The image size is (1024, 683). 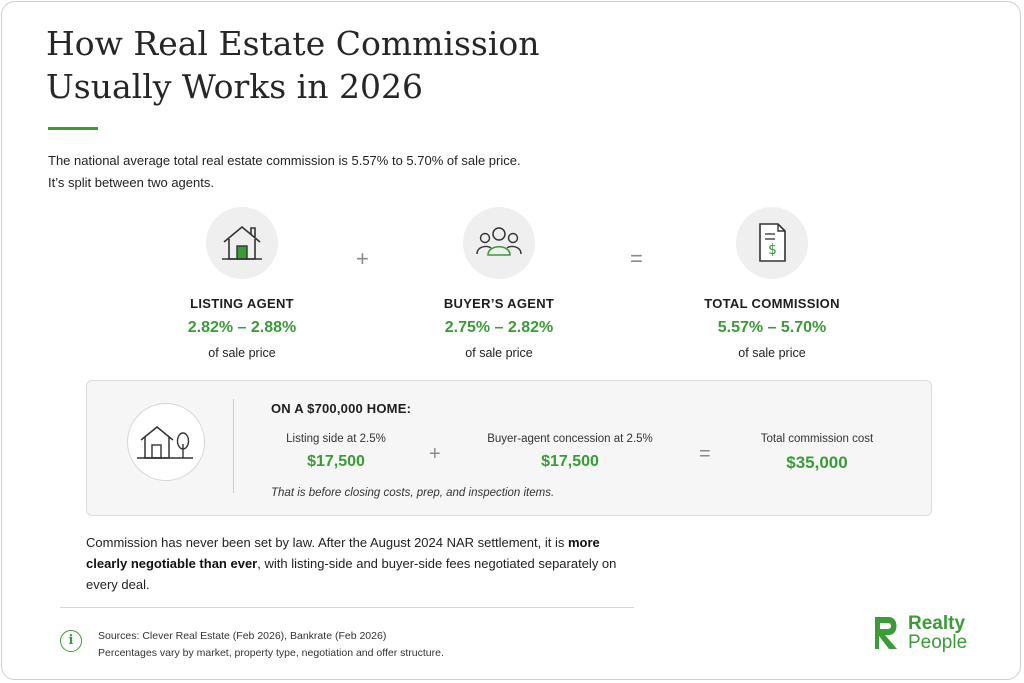 What do you see at coordinates (772, 327) in the screenshot?
I see `agent-range: 5.57% – 5.70%` at bounding box center [772, 327].